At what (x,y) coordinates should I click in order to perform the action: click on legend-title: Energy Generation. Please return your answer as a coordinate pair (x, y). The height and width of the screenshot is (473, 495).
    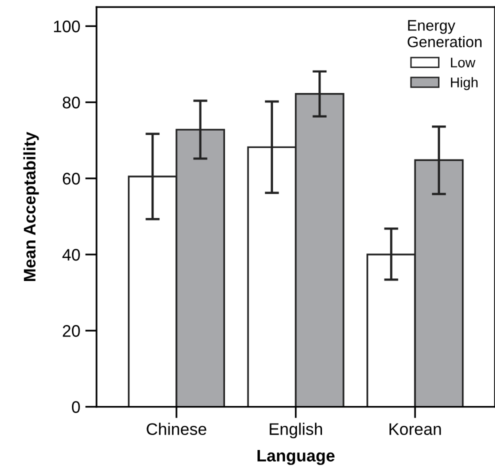
    Looking at the image, I should click on (445, 34).